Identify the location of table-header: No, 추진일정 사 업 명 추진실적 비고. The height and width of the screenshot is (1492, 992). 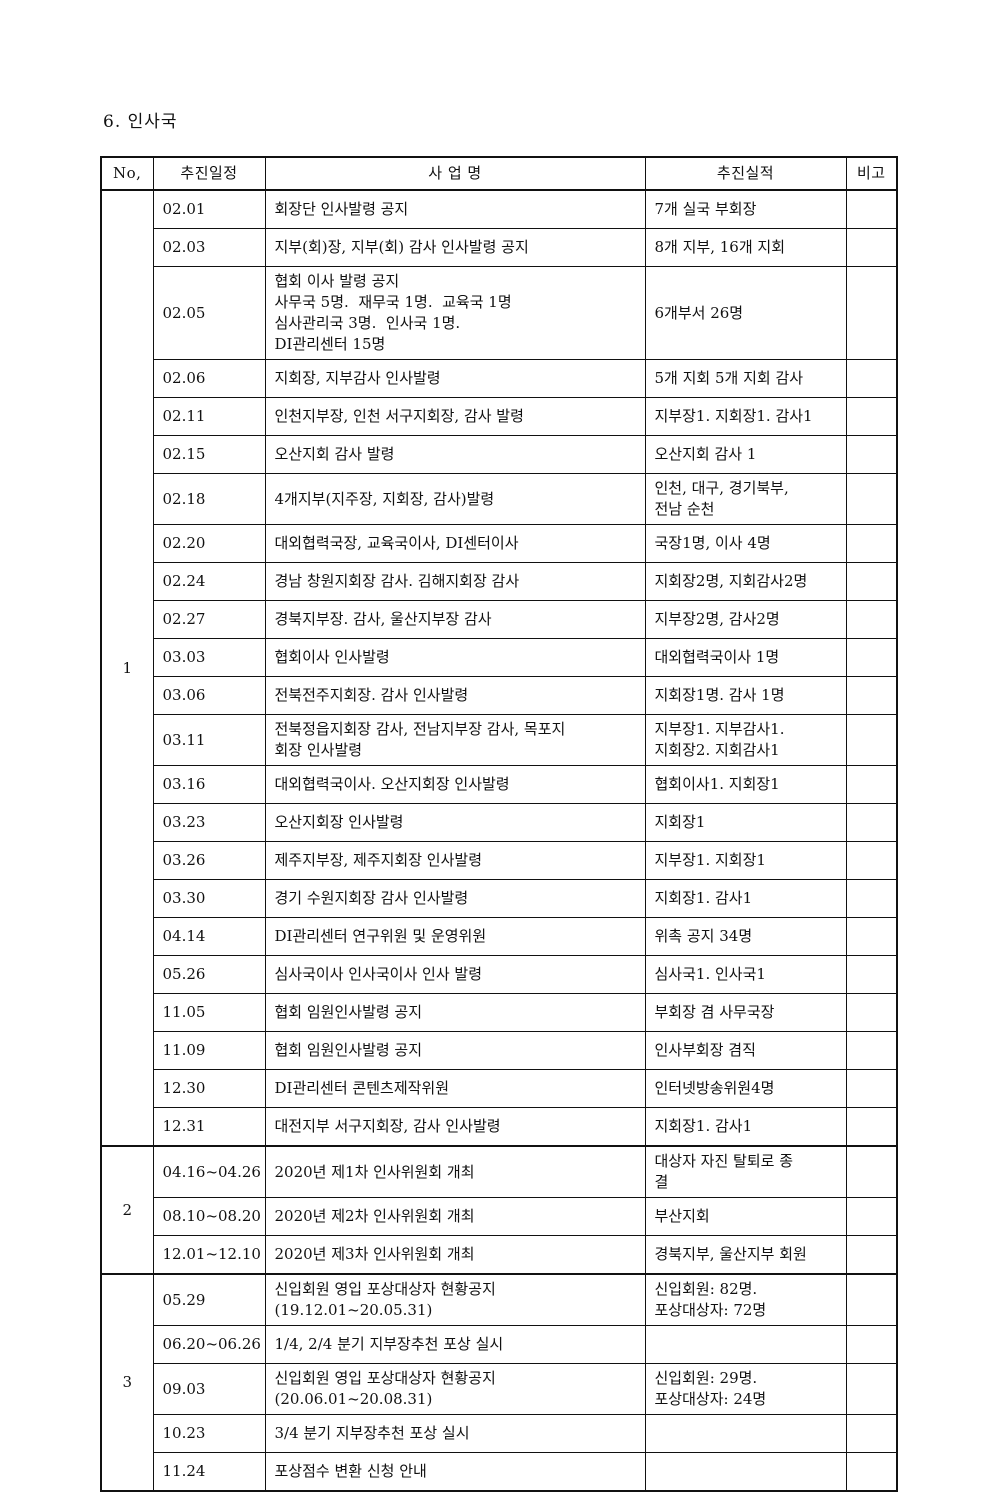
(499, 173).